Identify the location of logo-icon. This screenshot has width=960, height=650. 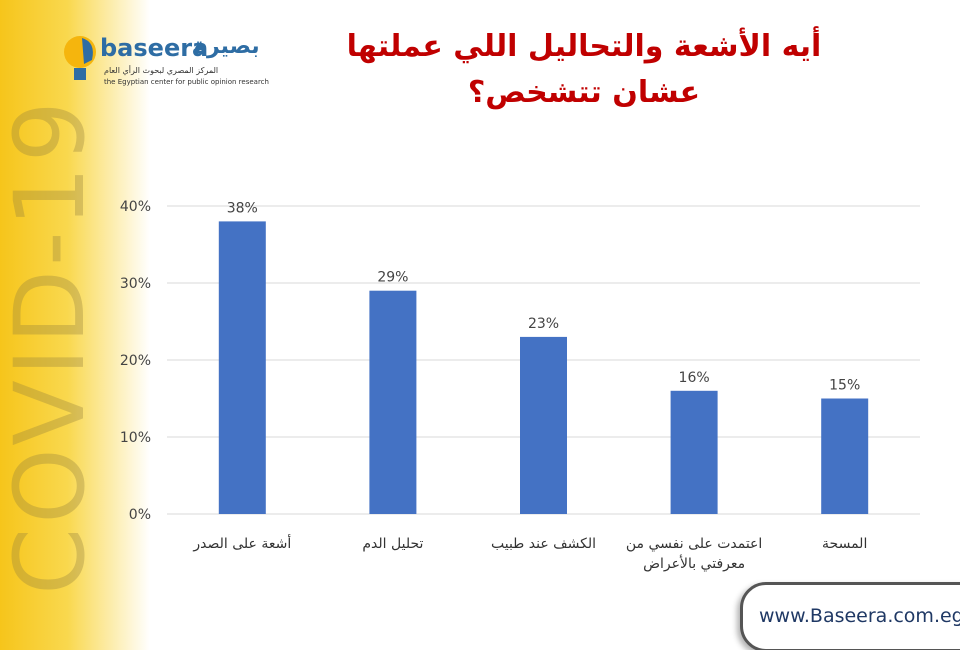
(80, 58).